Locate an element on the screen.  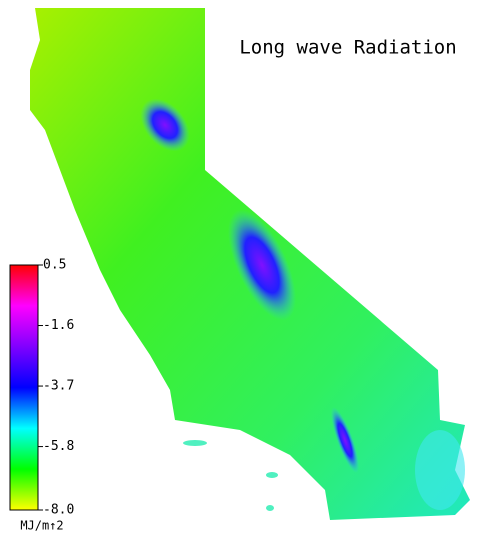
colorbar-tick-label: -8.0 is located at coordinates (58, 510).